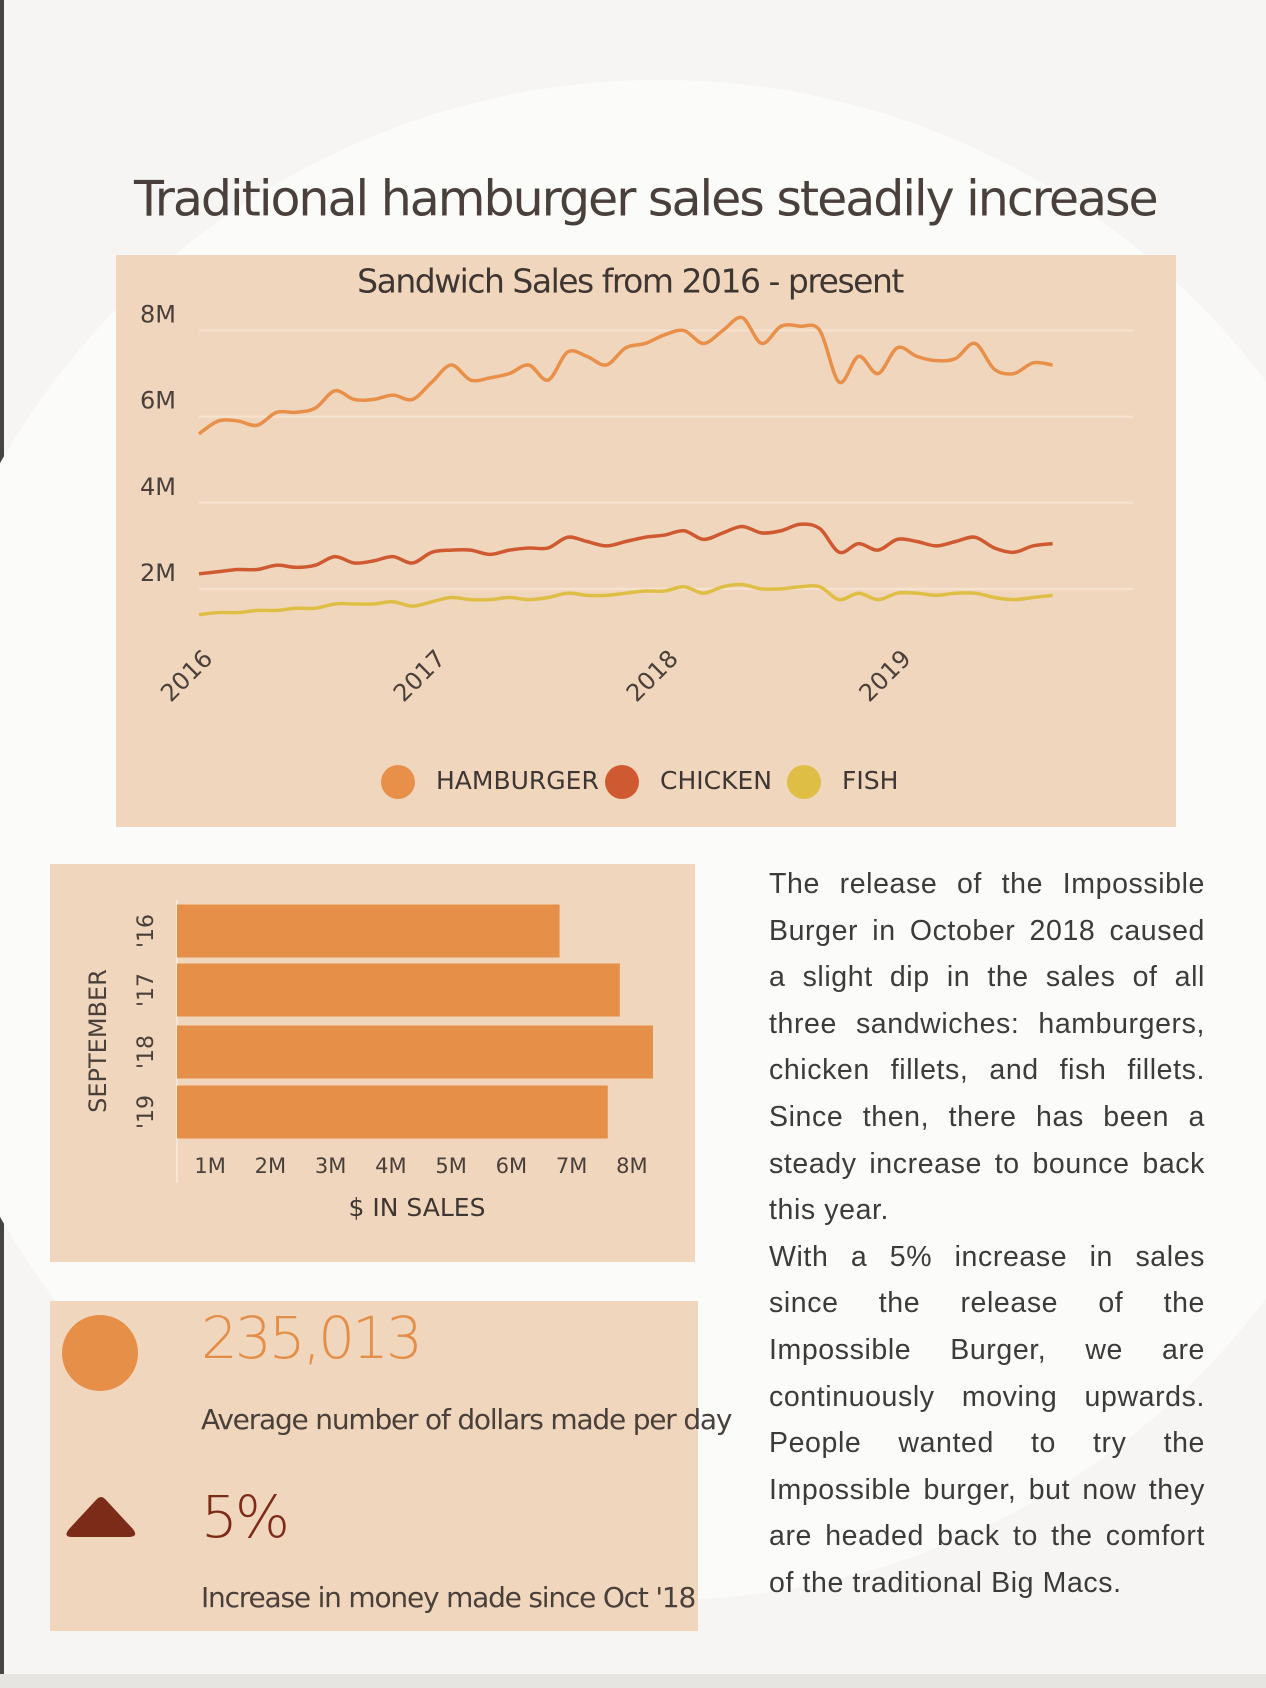 The width and height of the screenshot is (1266, 1688). I want to click on y-tick-label: '17, so click(146, 990).